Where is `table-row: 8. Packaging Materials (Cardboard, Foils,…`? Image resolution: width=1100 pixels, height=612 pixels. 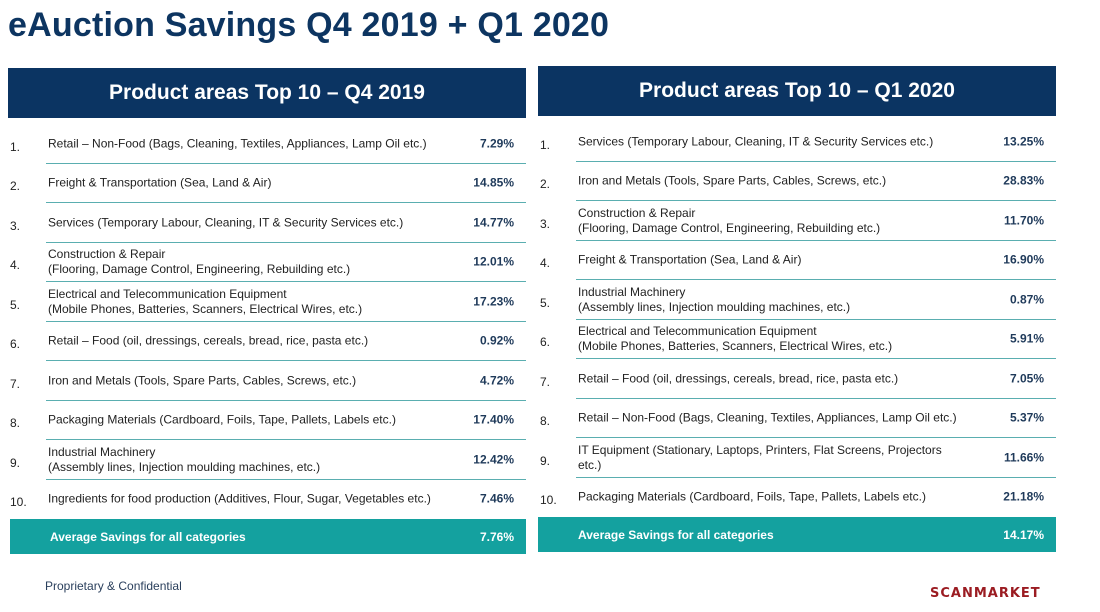 table-row: 8. Packaging Materials (Cardboard, Foils,… is located at coordinates (267, 420).